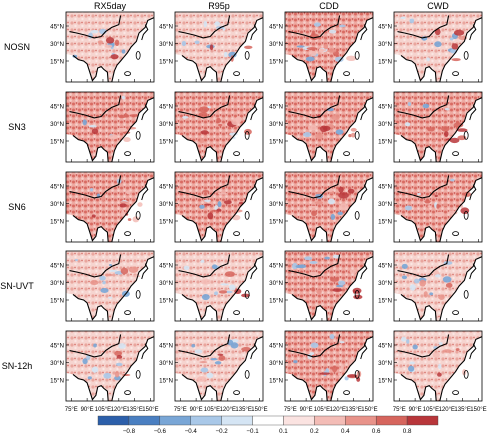 Image resolution: width=500 pixels, height=435 pixels. Describe the element at coordinates (110, 366) in the screenshot. I see `map-panel-sn-12h-rx5day` at that location.